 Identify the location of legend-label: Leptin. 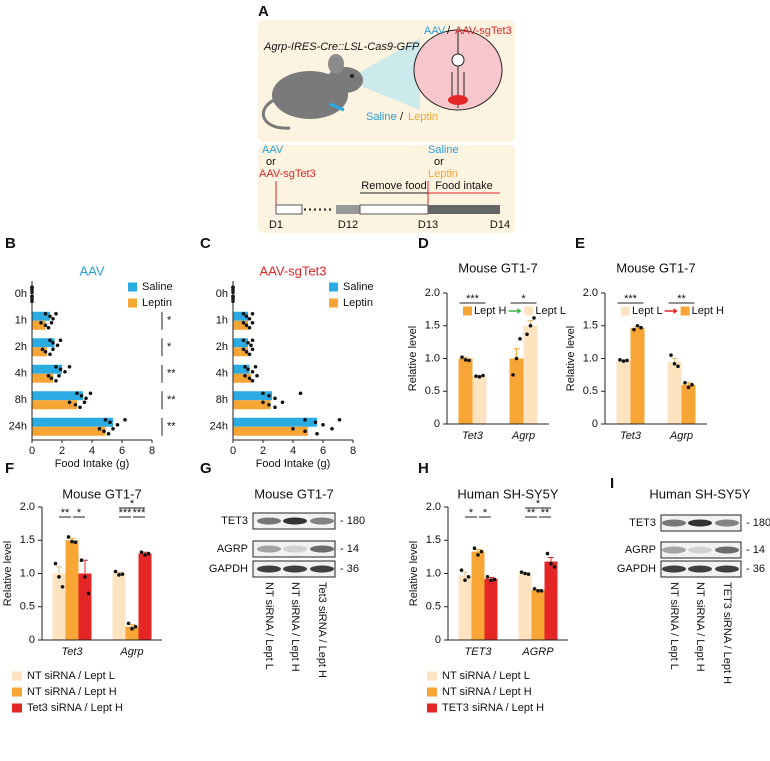
(157, 303).